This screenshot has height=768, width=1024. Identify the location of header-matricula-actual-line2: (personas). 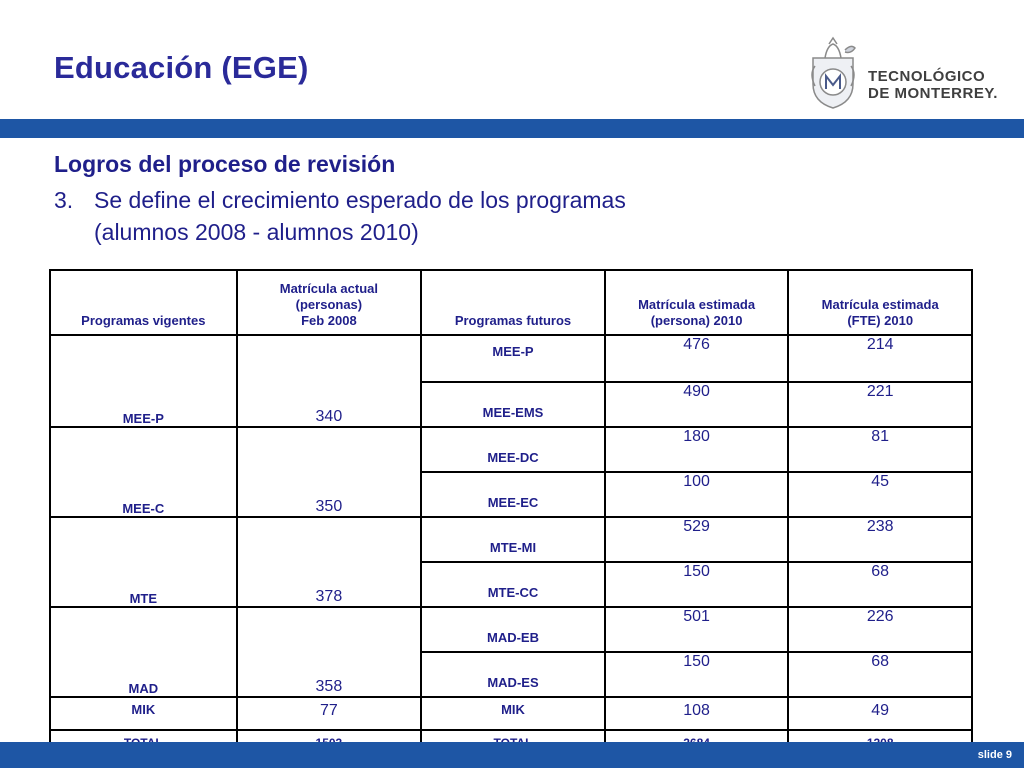
(329, 304).